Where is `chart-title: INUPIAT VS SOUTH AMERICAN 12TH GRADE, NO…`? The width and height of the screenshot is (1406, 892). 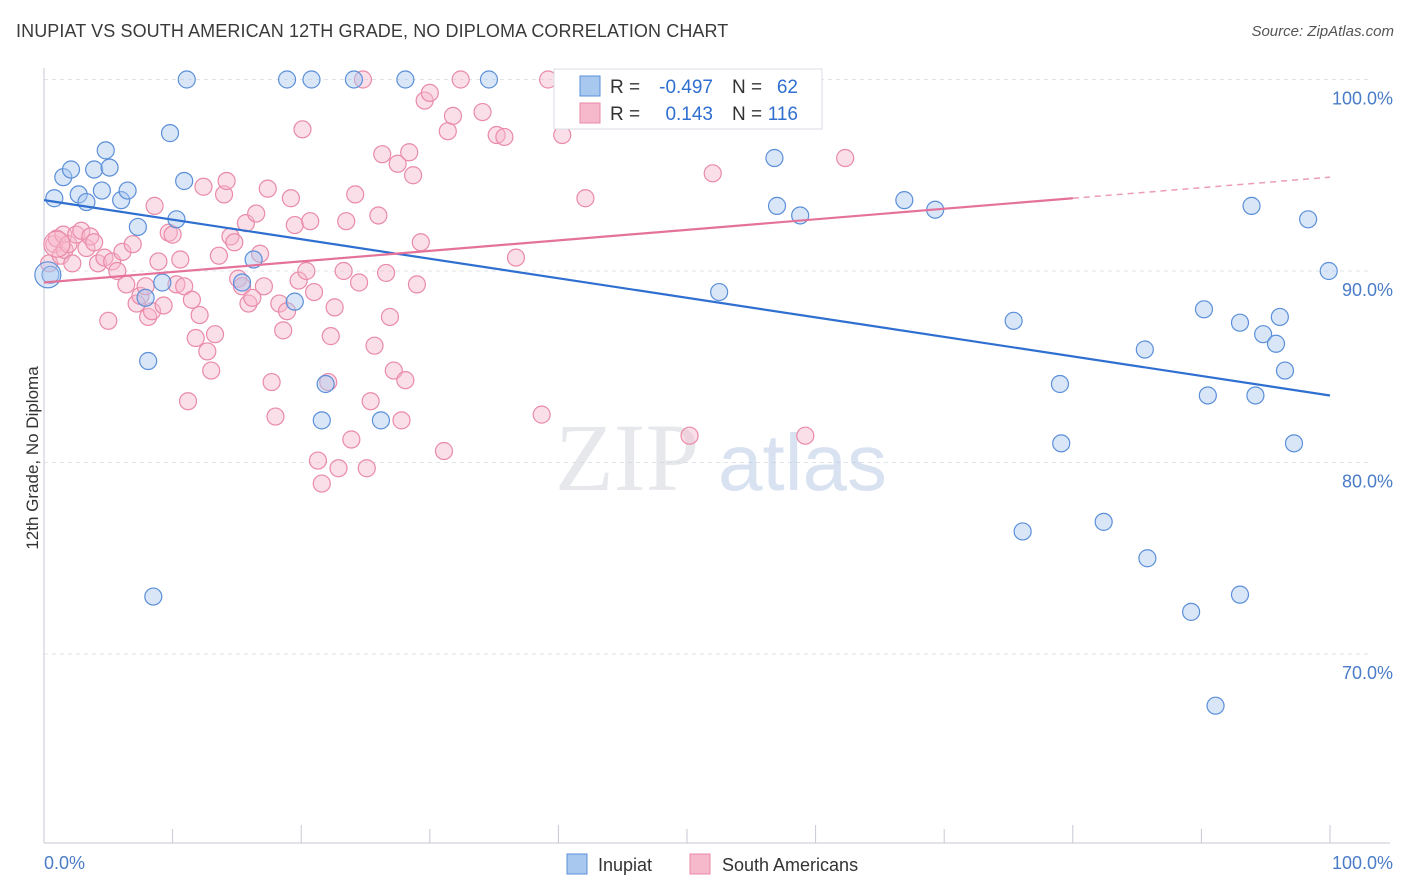
chart-title: INUPIAT VS SOUTH AMERICAN 12TH GRADE, NO… is located at coordinates (372, 31).